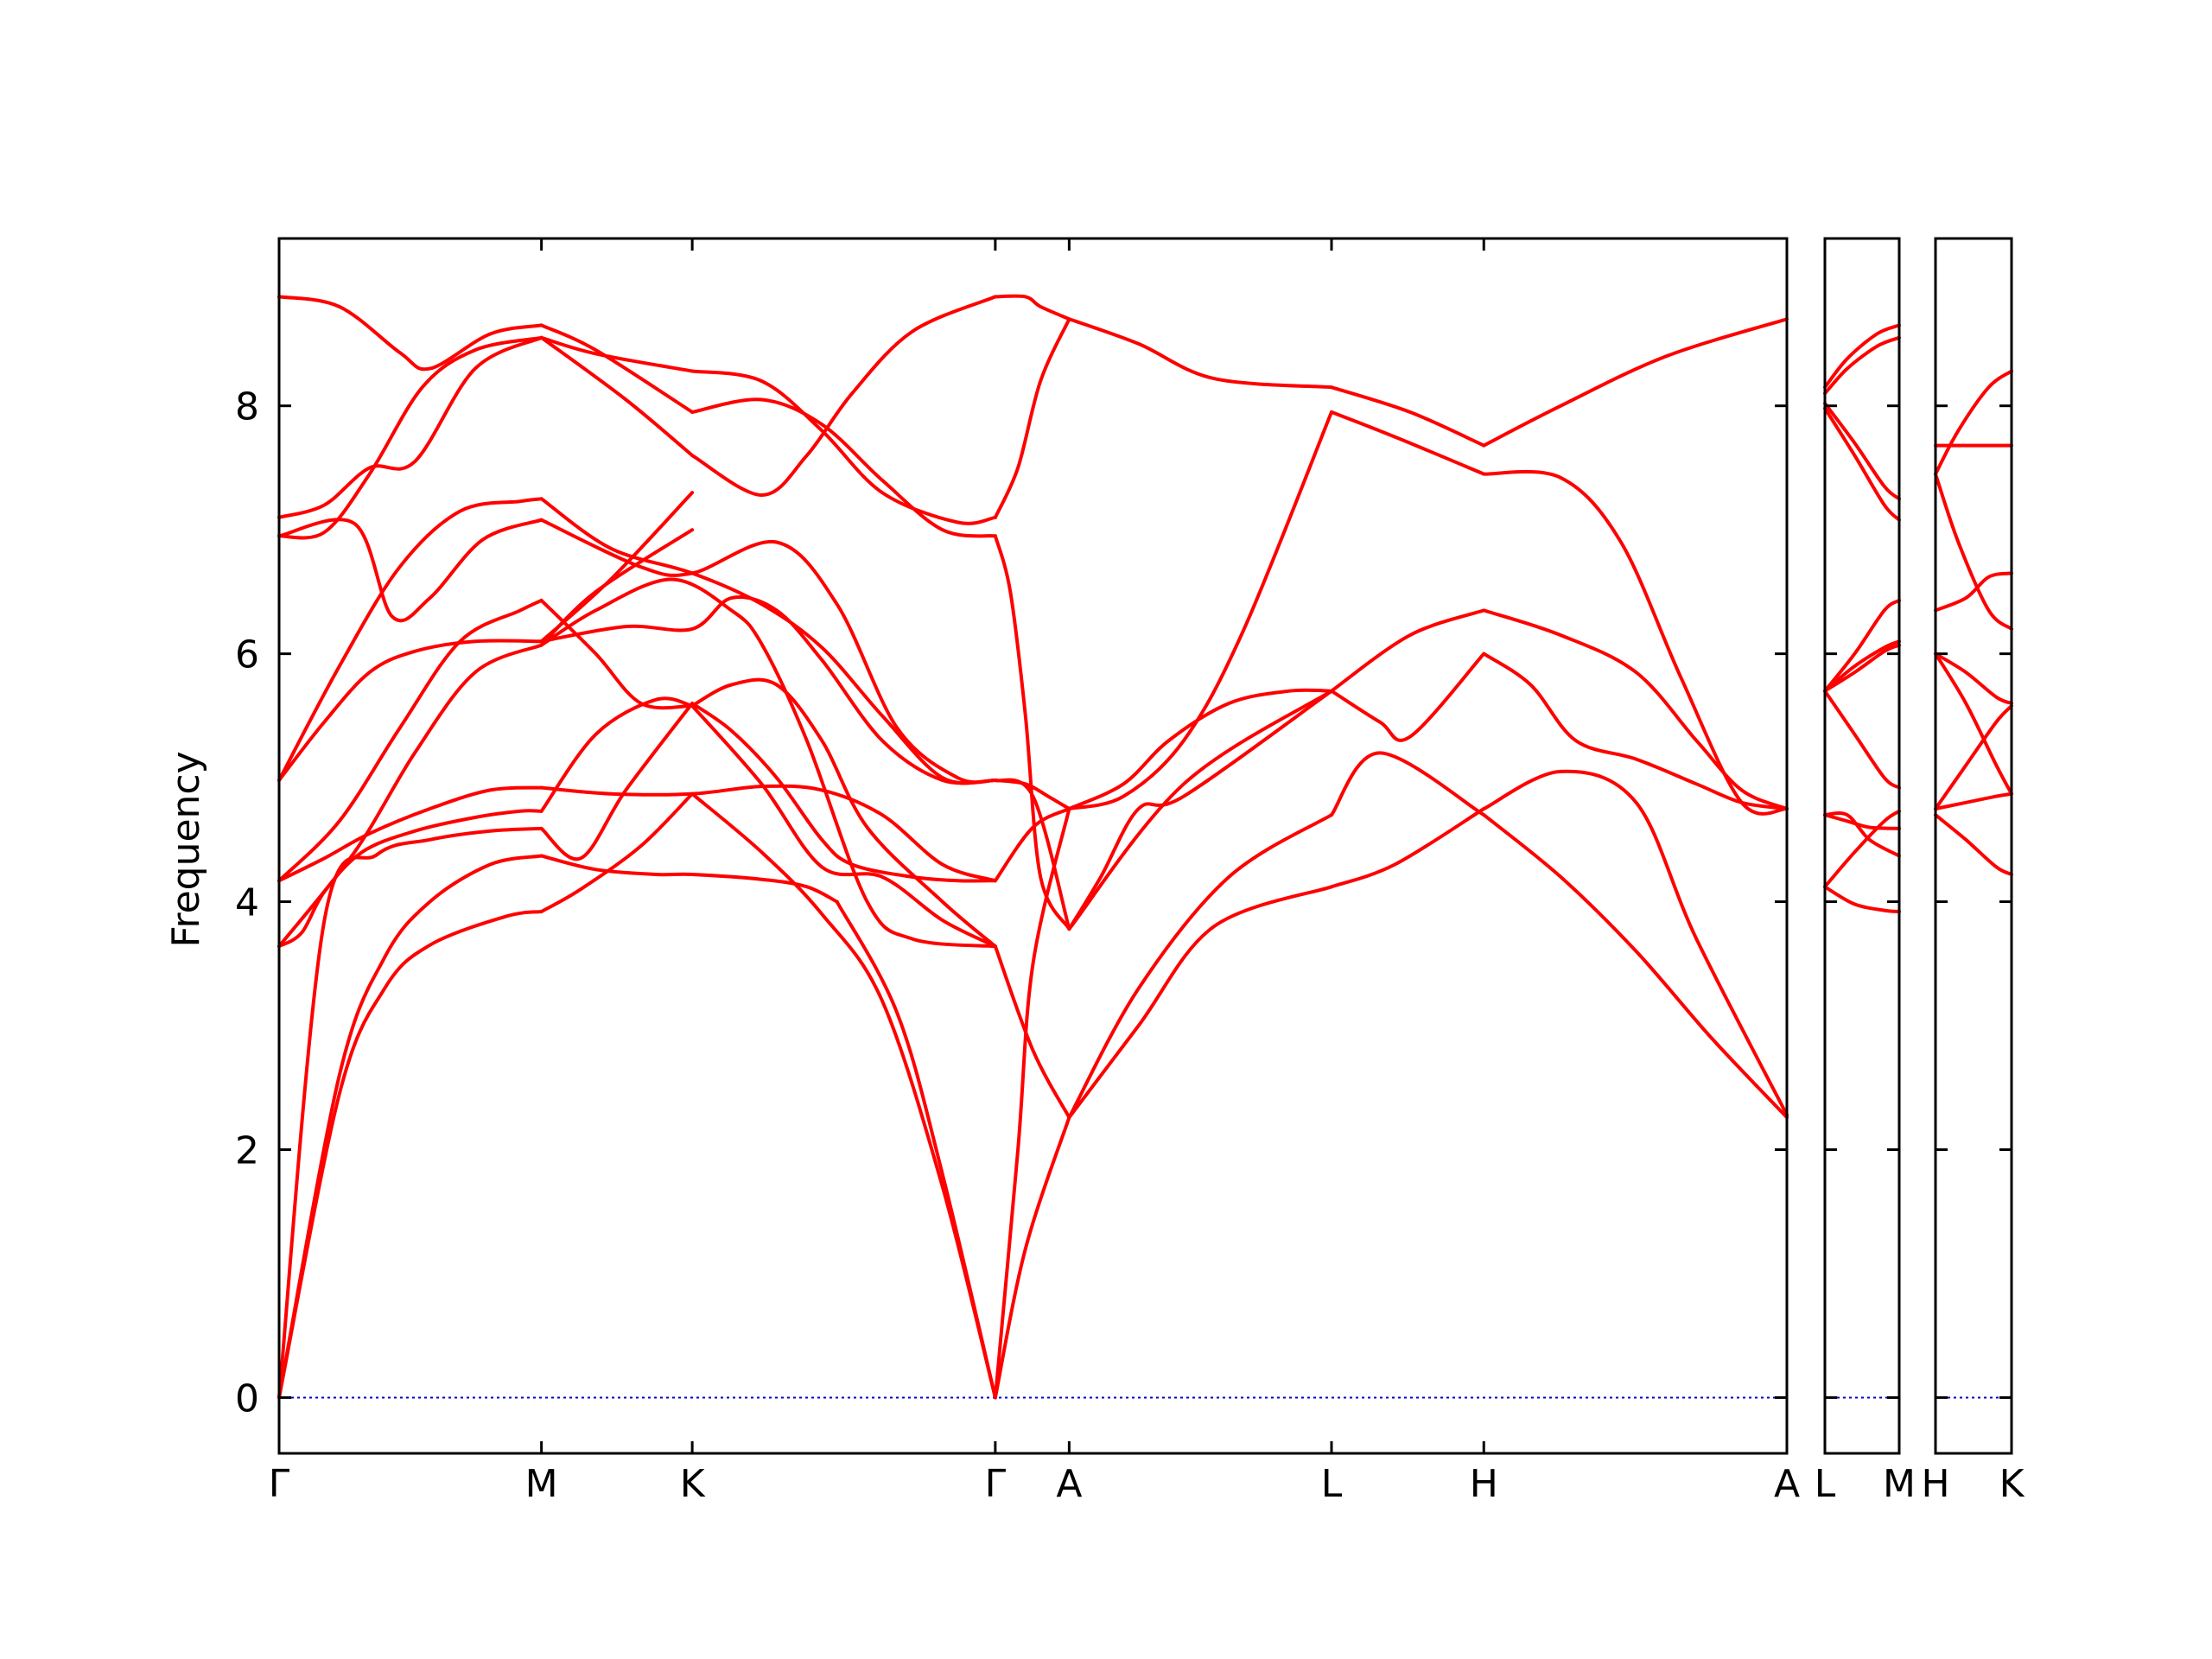 This screenshot has height=1659, width=2212. What do you see at coordinates (1069, 1484) in the screenshot?
I see `x-tick-label: A` at bounding box center [1069, 1484].